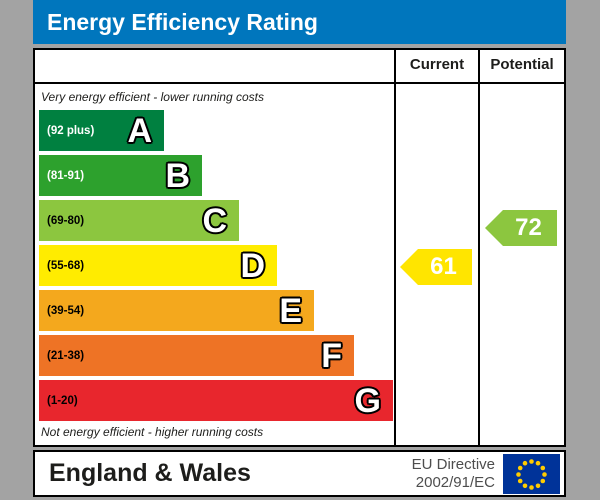  What do you see at coordinates (299, 473) in the screenshot?
I see `footer-bar: England & Wales EU Directive 2002/91/EC` at bounding box center [299, 473].